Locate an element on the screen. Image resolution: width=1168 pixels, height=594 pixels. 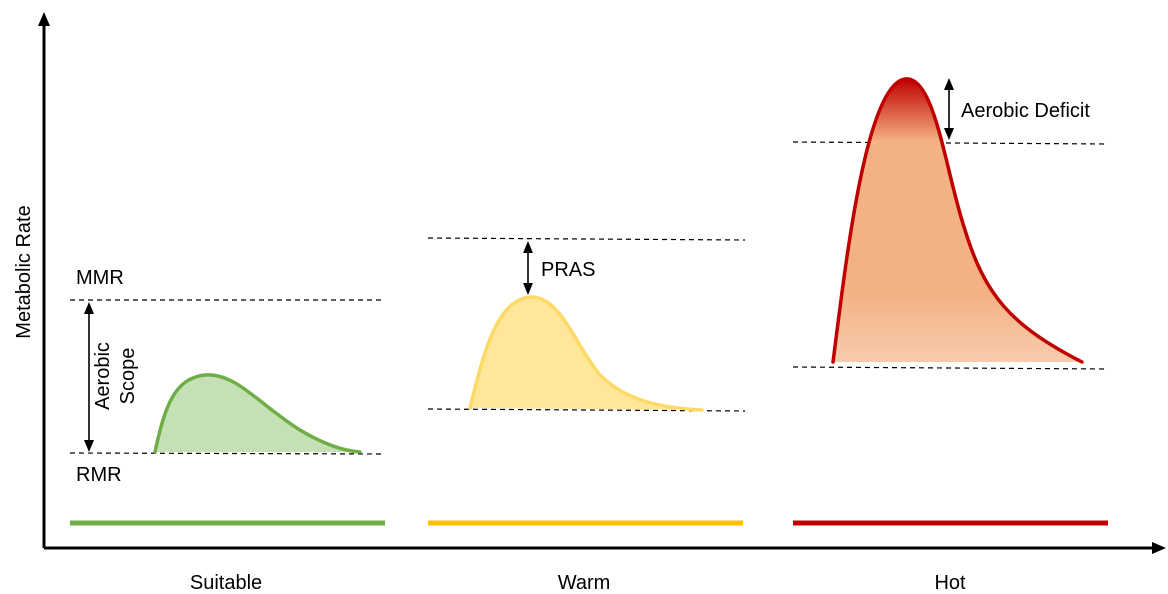
hot-label: Hot is located at coordinates (950, 583).